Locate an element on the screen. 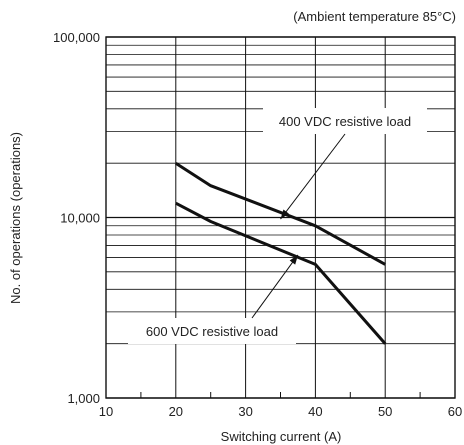 The image size is (464, 445). y-axis-title: No. of operations (operations) is located at coordinates (15, 218).